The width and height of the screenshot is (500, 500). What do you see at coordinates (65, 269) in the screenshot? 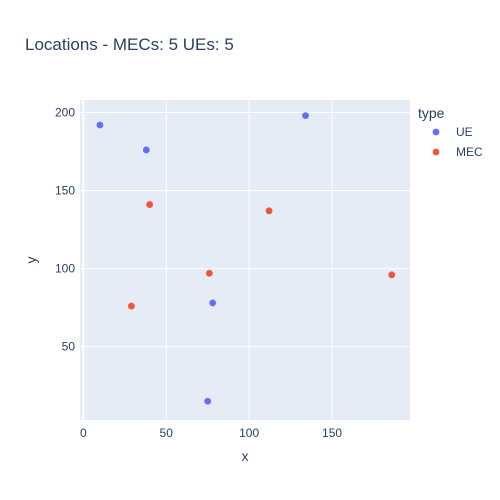
I see `y-tick-label: 100` at bounding box center [65, 269].